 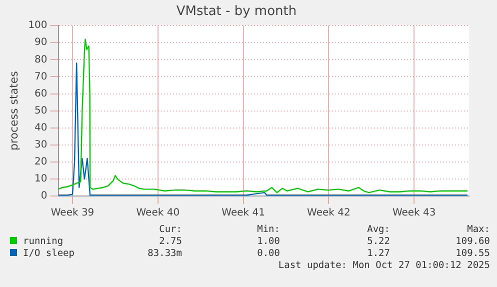 What do you see at coordinates (72, 213) in the screenshot?
I see `x-tick-label: Week 39` at bounding box center [72, 213].